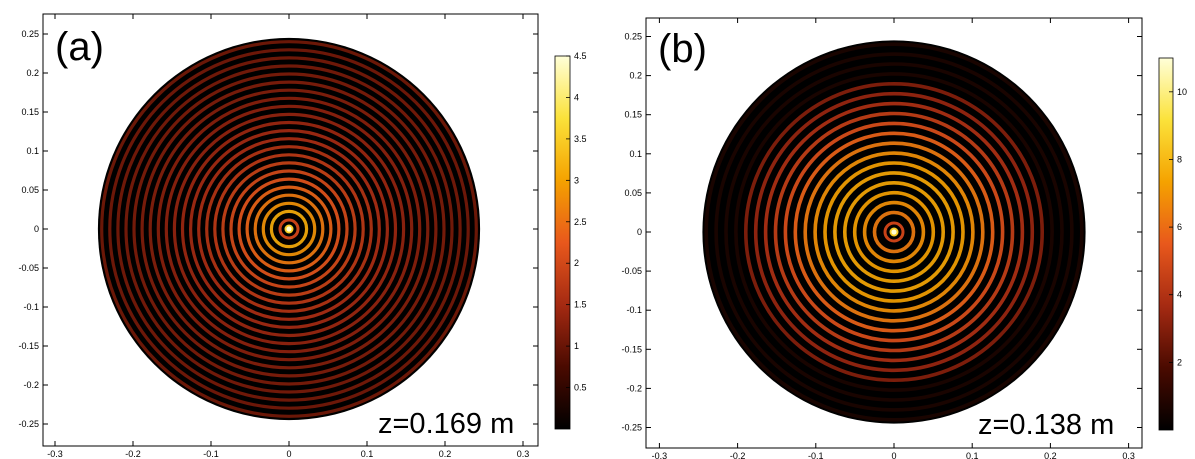 Image resolution: width=1195 pixels, height=459 pixels. What do you see at coordinates (580, 388) in the screenshot?
I see `colorbar-tick-label: 0.5` at bounding box center [580, 388].